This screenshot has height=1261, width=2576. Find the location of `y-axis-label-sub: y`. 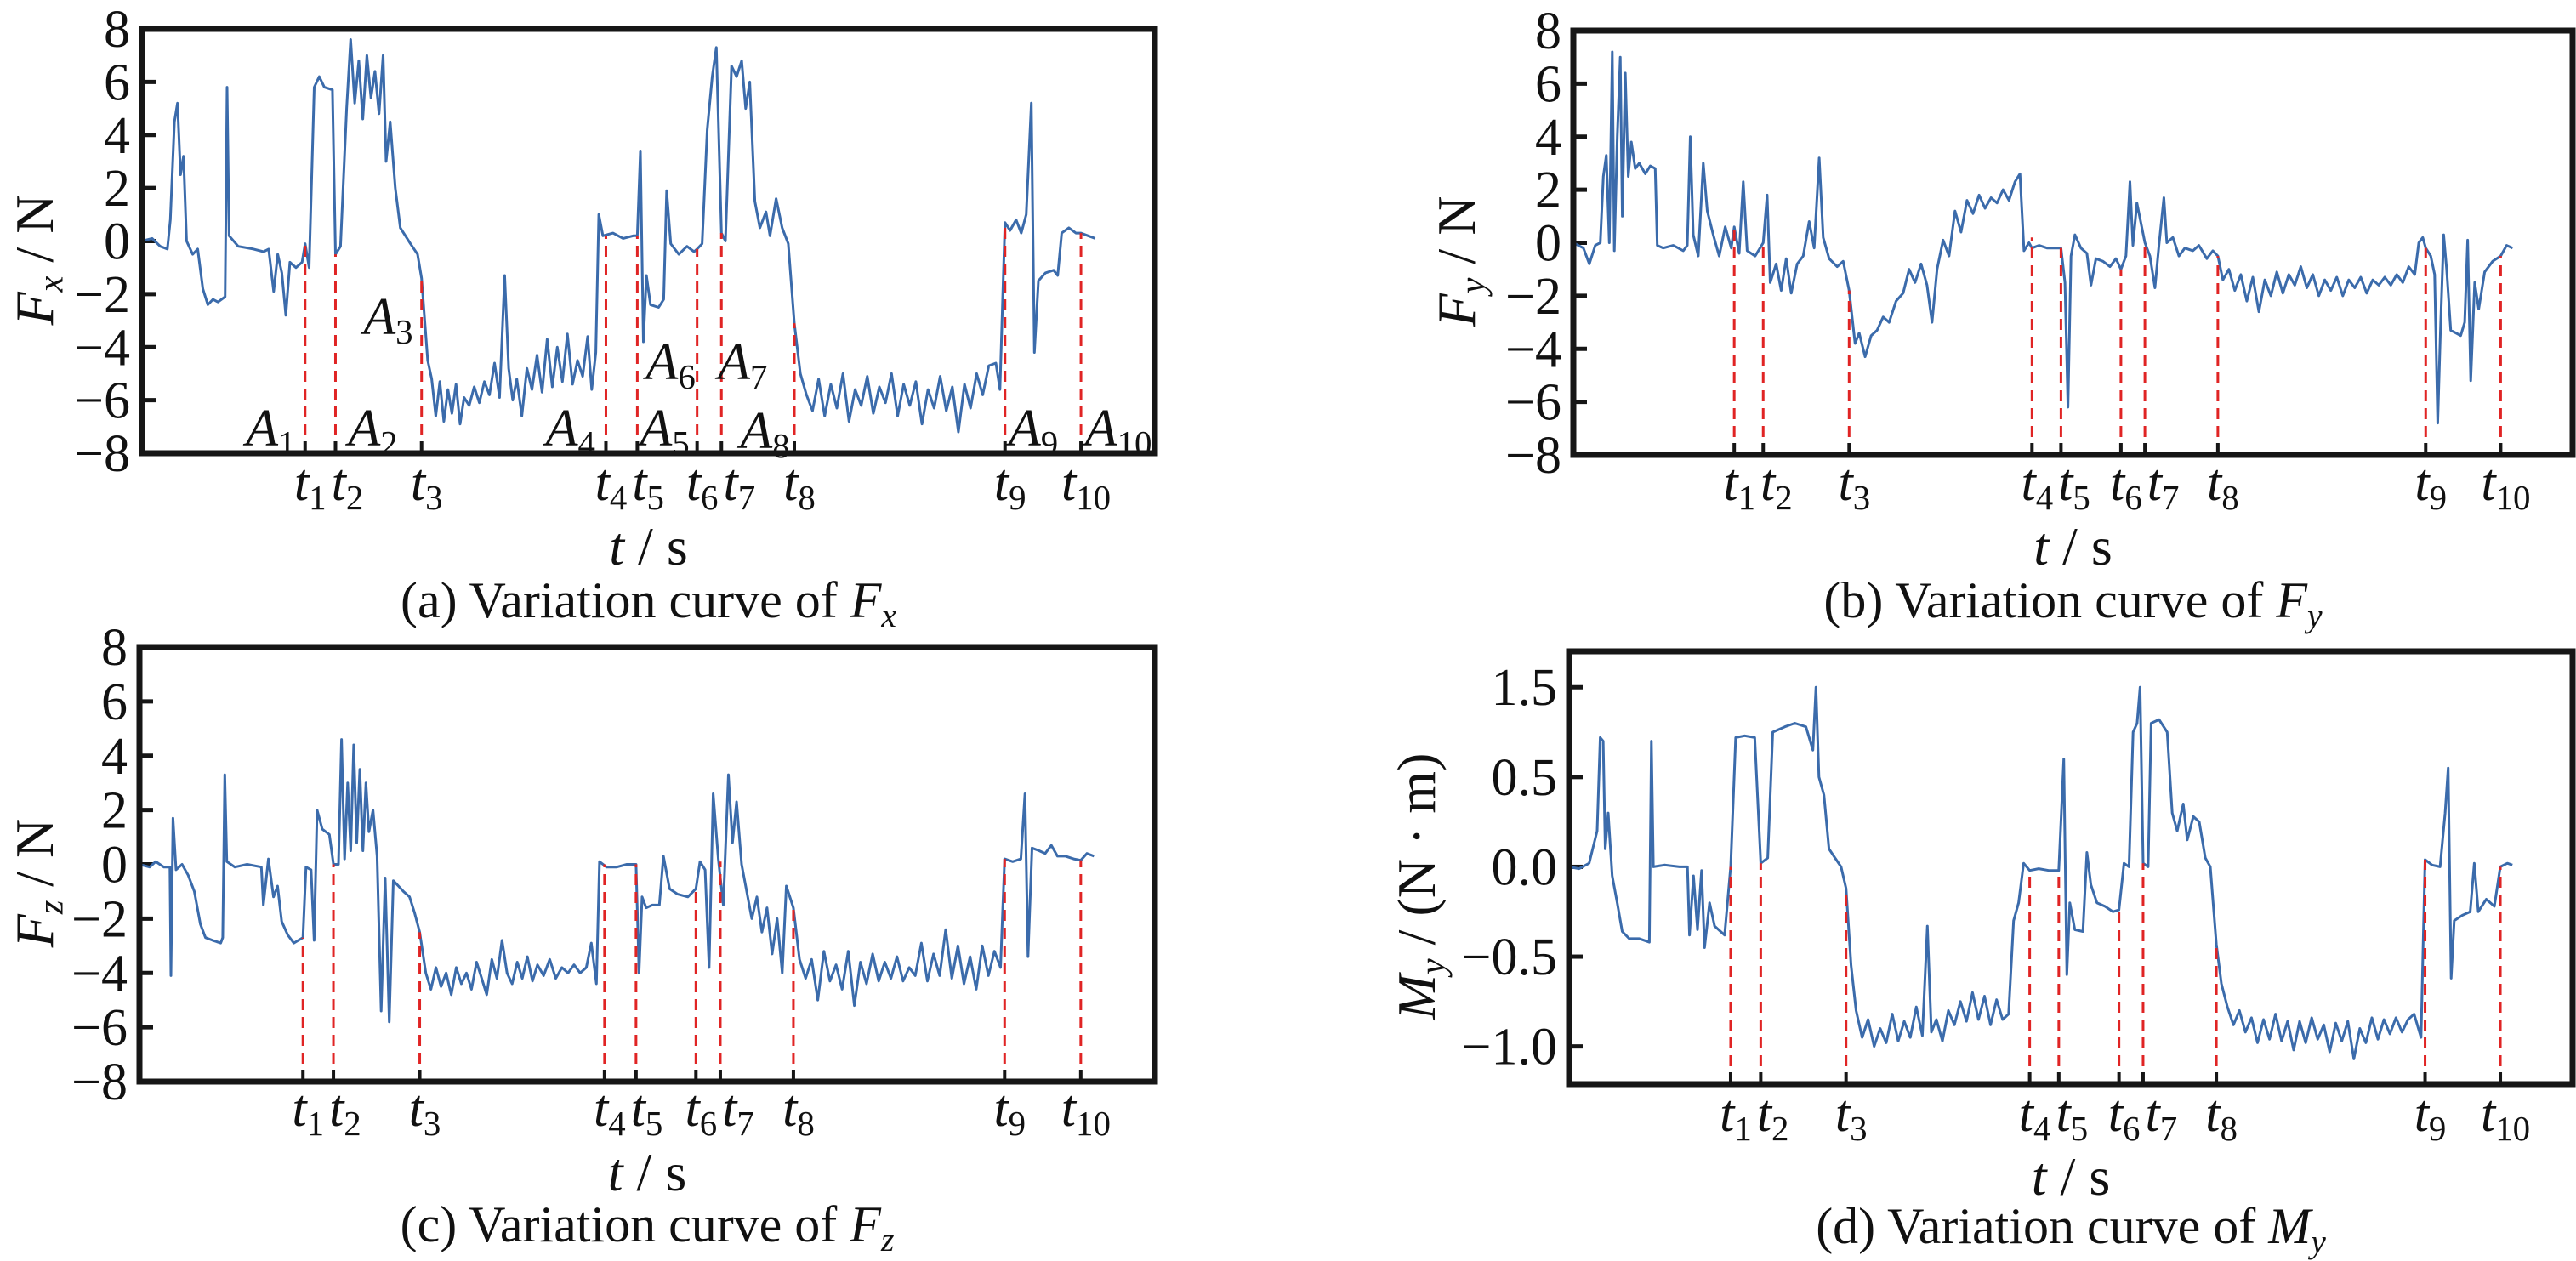

y-axis-label-sub: y is located at coordinates (1433, 968).